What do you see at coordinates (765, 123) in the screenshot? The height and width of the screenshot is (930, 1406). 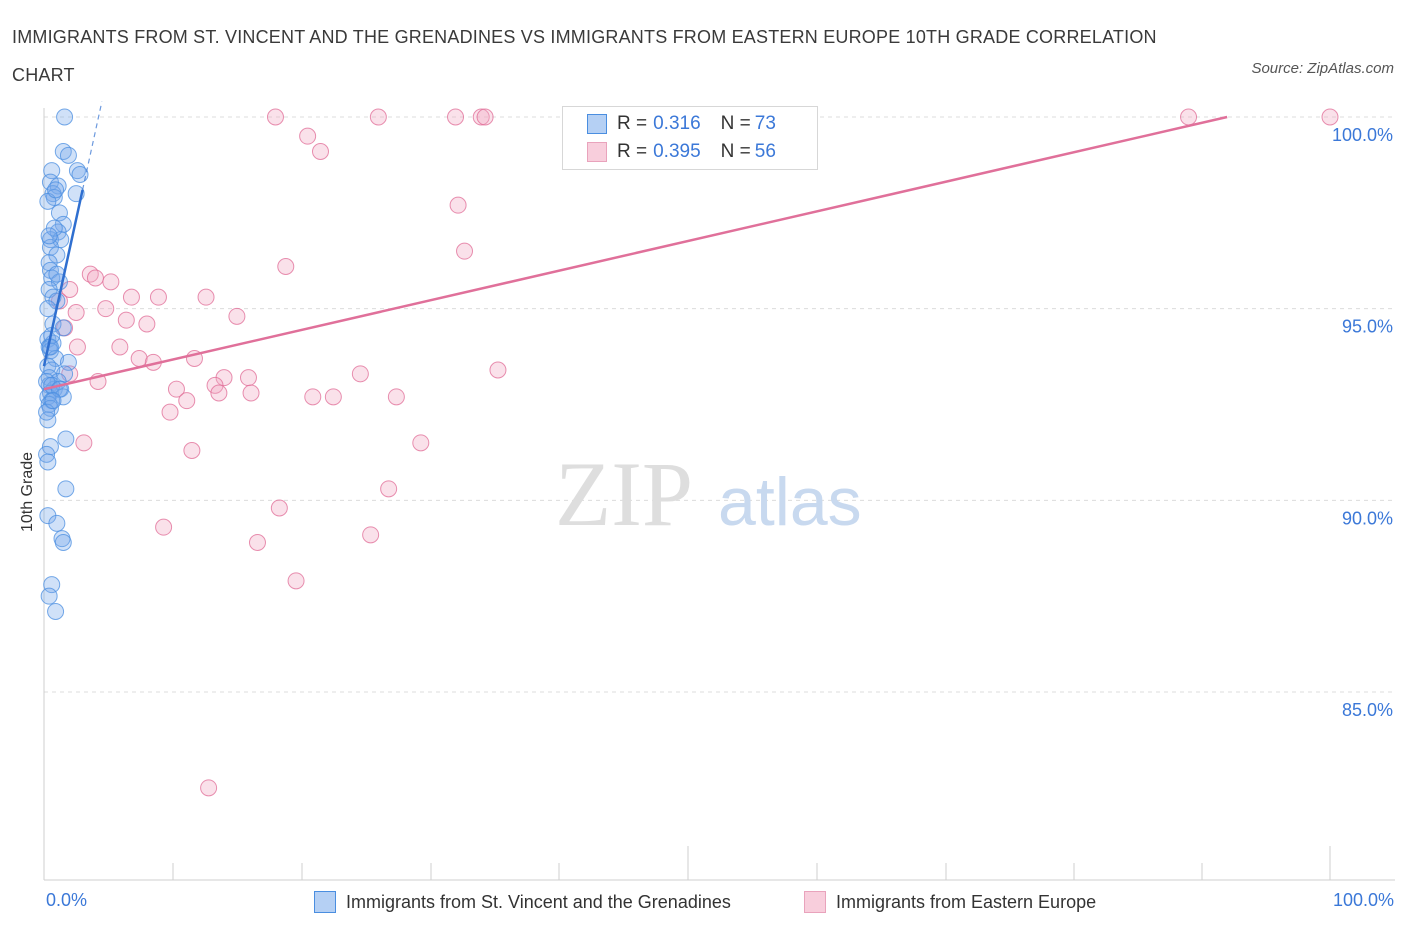 I see `legend-n-value: 73` at bounding box center [765, 123].